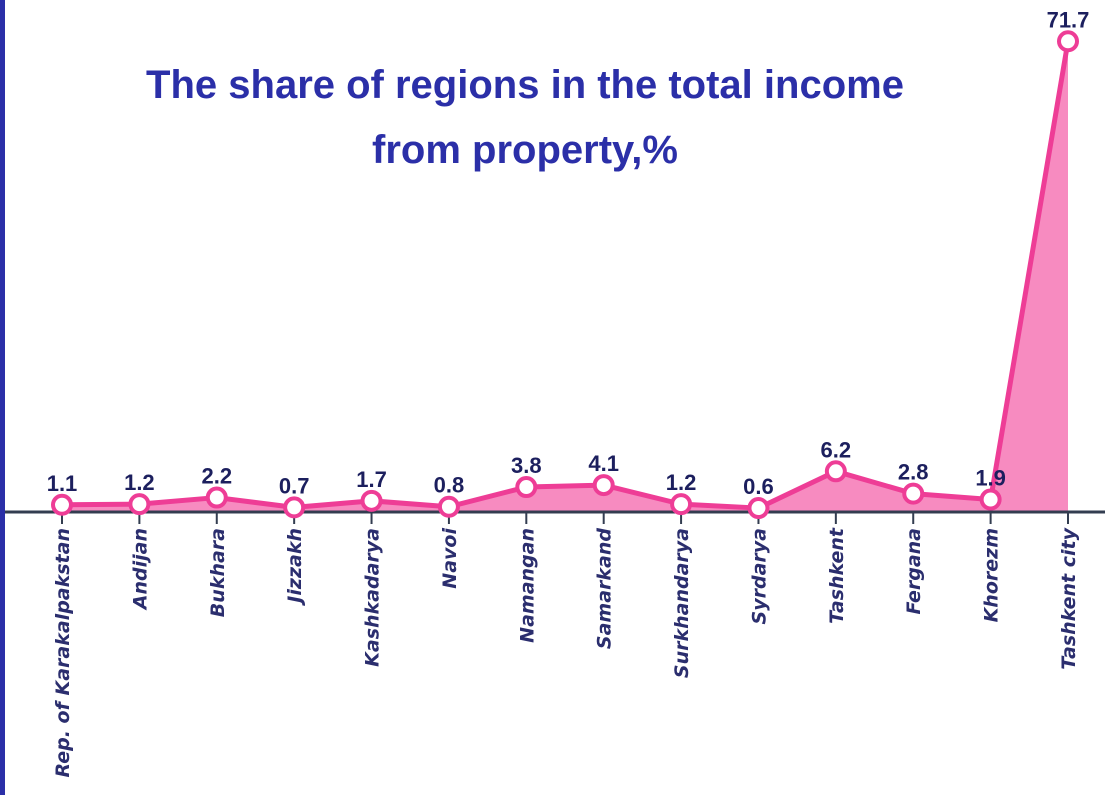  What do you see at coordinates (837, 575) in the screenshot?
I see `x-tick-label: Tashkent` at bounding box center [837, 575].